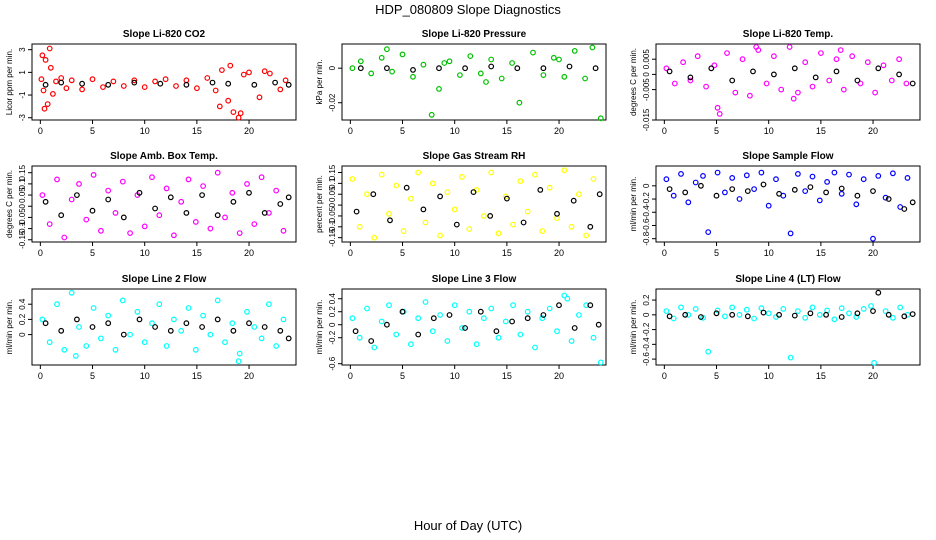  I want to click on x-tick-label: 0, so click(664, 376).